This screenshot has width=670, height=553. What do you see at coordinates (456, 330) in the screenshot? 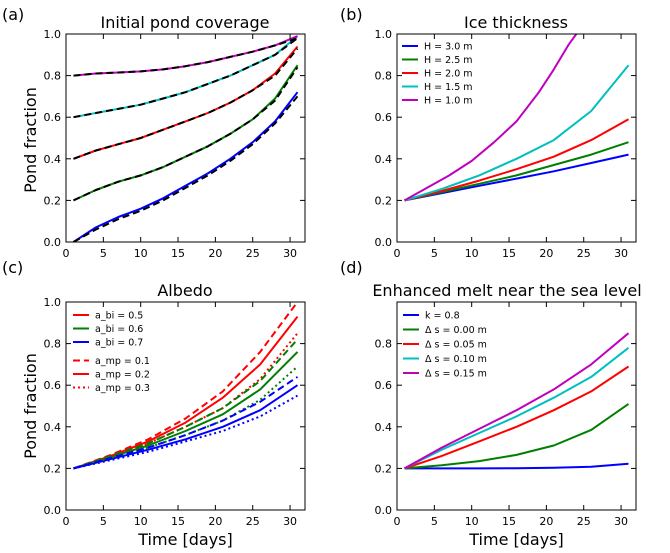
I see `legend-label: Δ s = 0.00 m` at bounding box center [456, 330].